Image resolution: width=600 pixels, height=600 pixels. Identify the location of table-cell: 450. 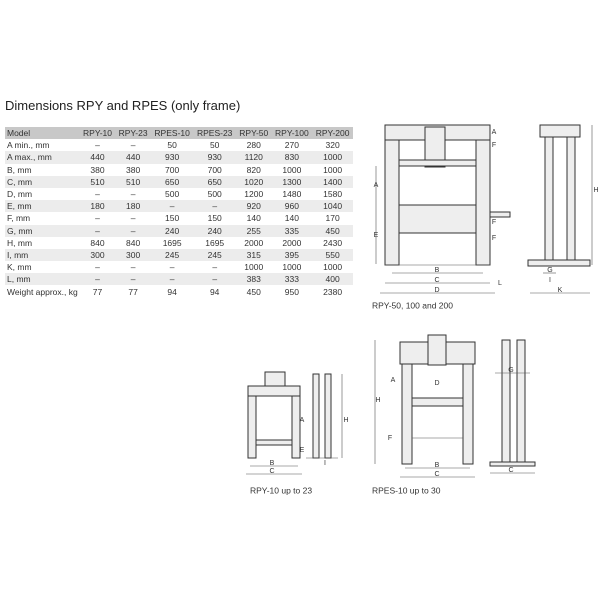
(332, 230).